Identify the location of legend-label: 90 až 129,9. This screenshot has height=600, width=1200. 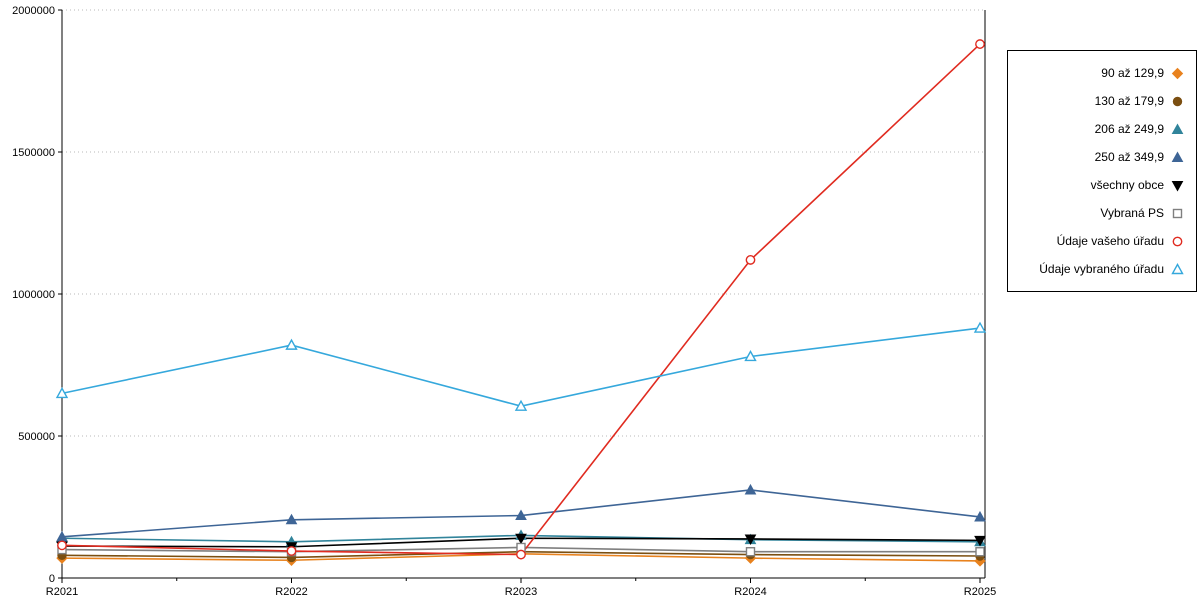
(1132, 73).